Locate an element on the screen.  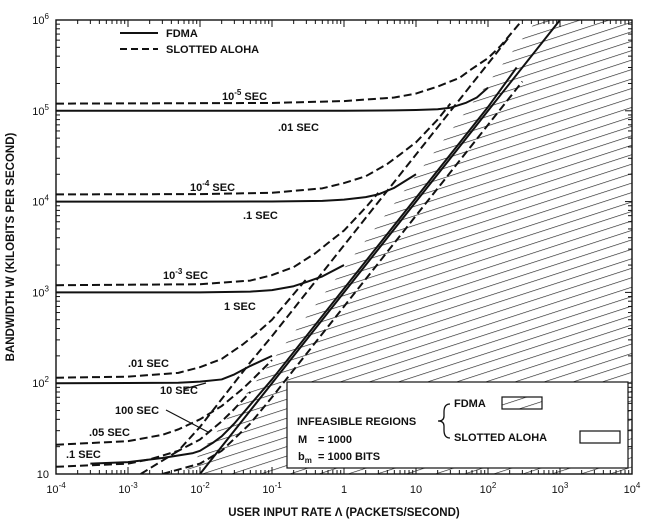
x-tick-label: 10 is located at coordinates (416, 490).